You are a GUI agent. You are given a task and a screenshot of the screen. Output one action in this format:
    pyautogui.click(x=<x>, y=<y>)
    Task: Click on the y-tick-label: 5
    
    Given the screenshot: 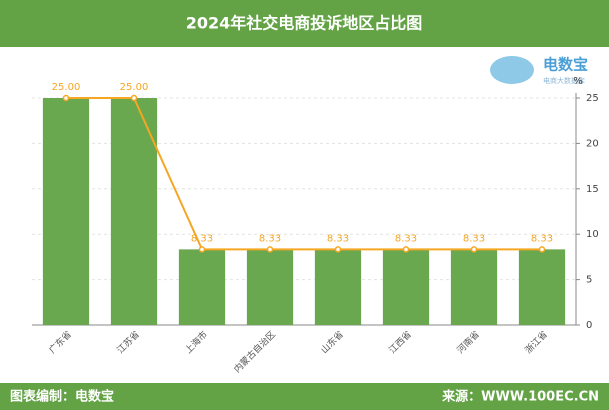 What is the action you would take?
    pyautogui.click(x=589, y=280)
    